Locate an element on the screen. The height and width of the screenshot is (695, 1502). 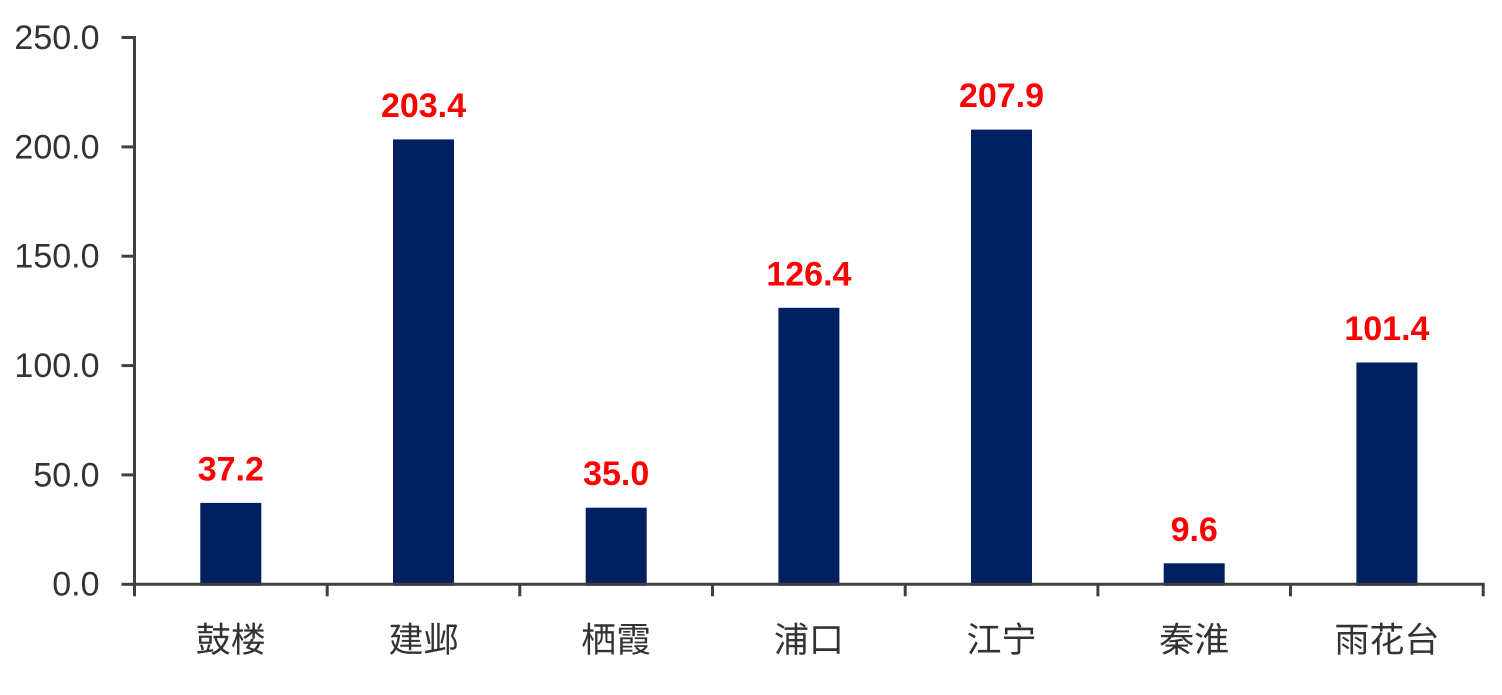
svg-text: 200.0 is located at coordinates (56, 147).